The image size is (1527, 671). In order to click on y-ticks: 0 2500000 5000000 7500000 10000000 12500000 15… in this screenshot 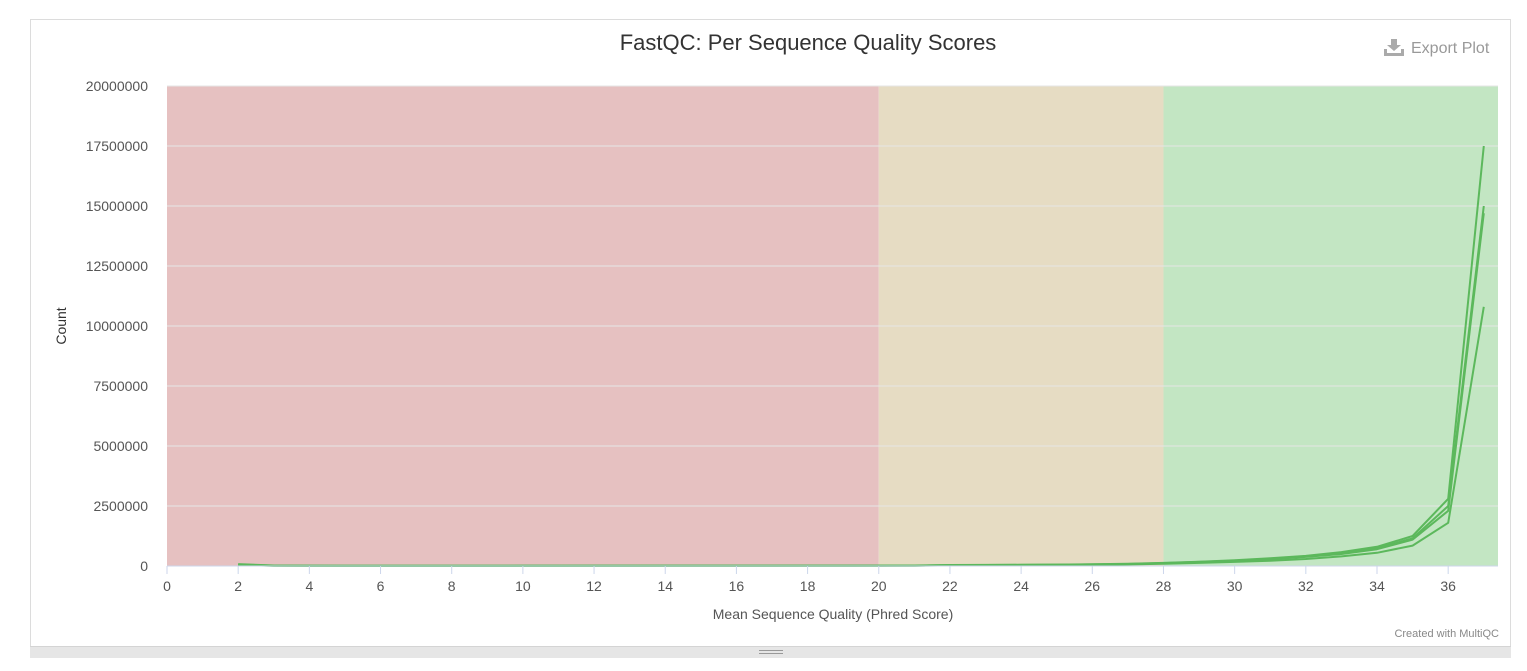, I will do `click(117, 326)`.